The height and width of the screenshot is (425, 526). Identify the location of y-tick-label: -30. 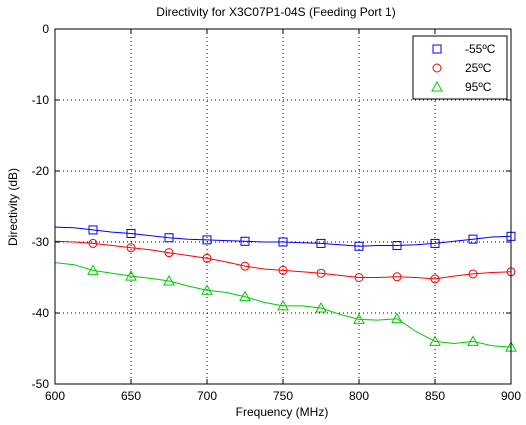
(41, 242).